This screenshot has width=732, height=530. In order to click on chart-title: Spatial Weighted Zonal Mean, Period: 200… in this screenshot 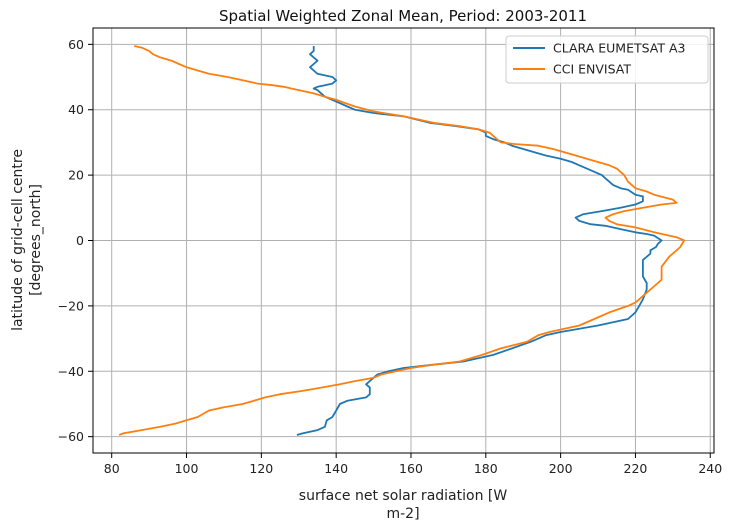, I will do `click(403, 16)`.